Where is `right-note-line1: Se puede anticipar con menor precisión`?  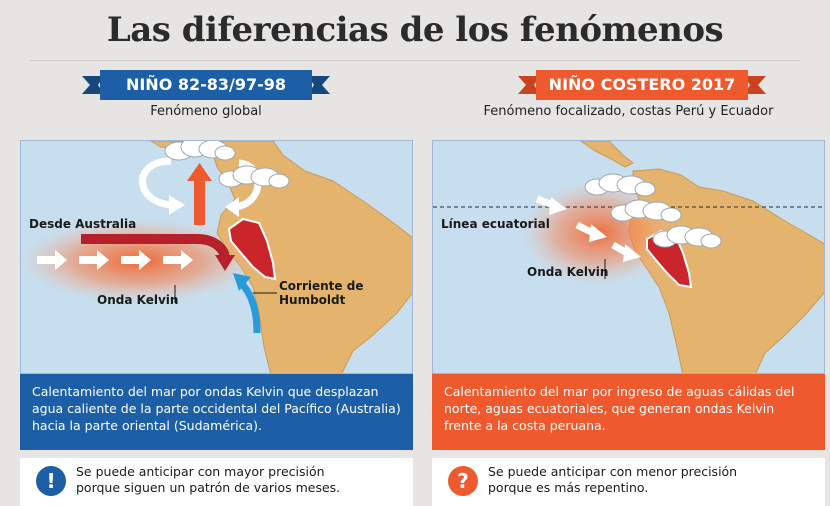 right-note-line1: Se puede anticipar con menor precisión is located at coordinates (613, 471).